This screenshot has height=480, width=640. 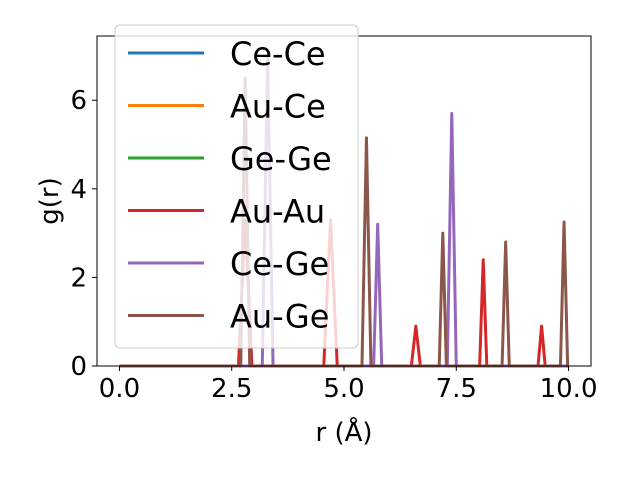 What do you see at coordinates (456, 389) in the screenshot?
I see `x-tick-label: 7.5` at bounding box center [456, 389].